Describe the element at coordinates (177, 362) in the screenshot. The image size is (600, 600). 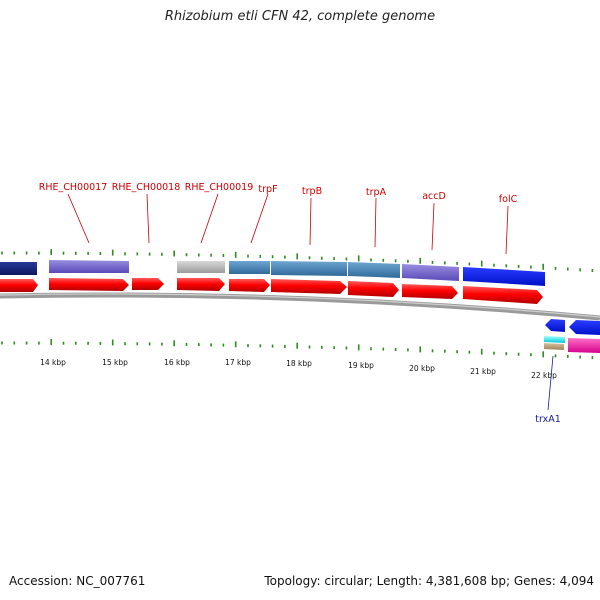
I see `kbp-label: 16 kbp` at that location.